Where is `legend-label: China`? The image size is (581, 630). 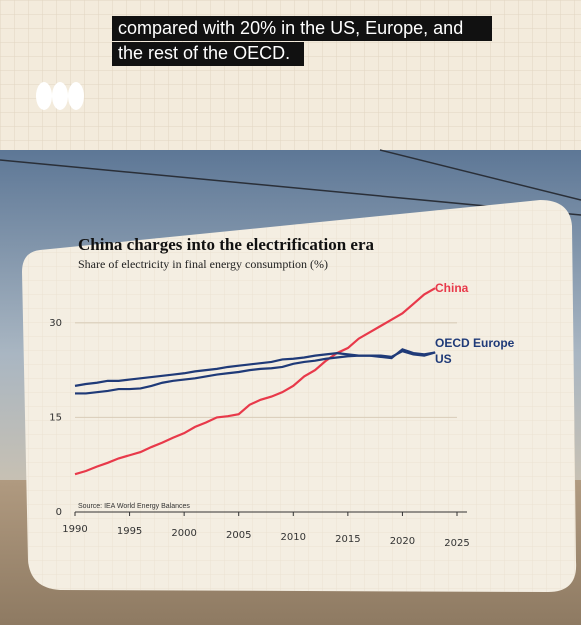
legend-label: China is located at coordinates (452, 288).